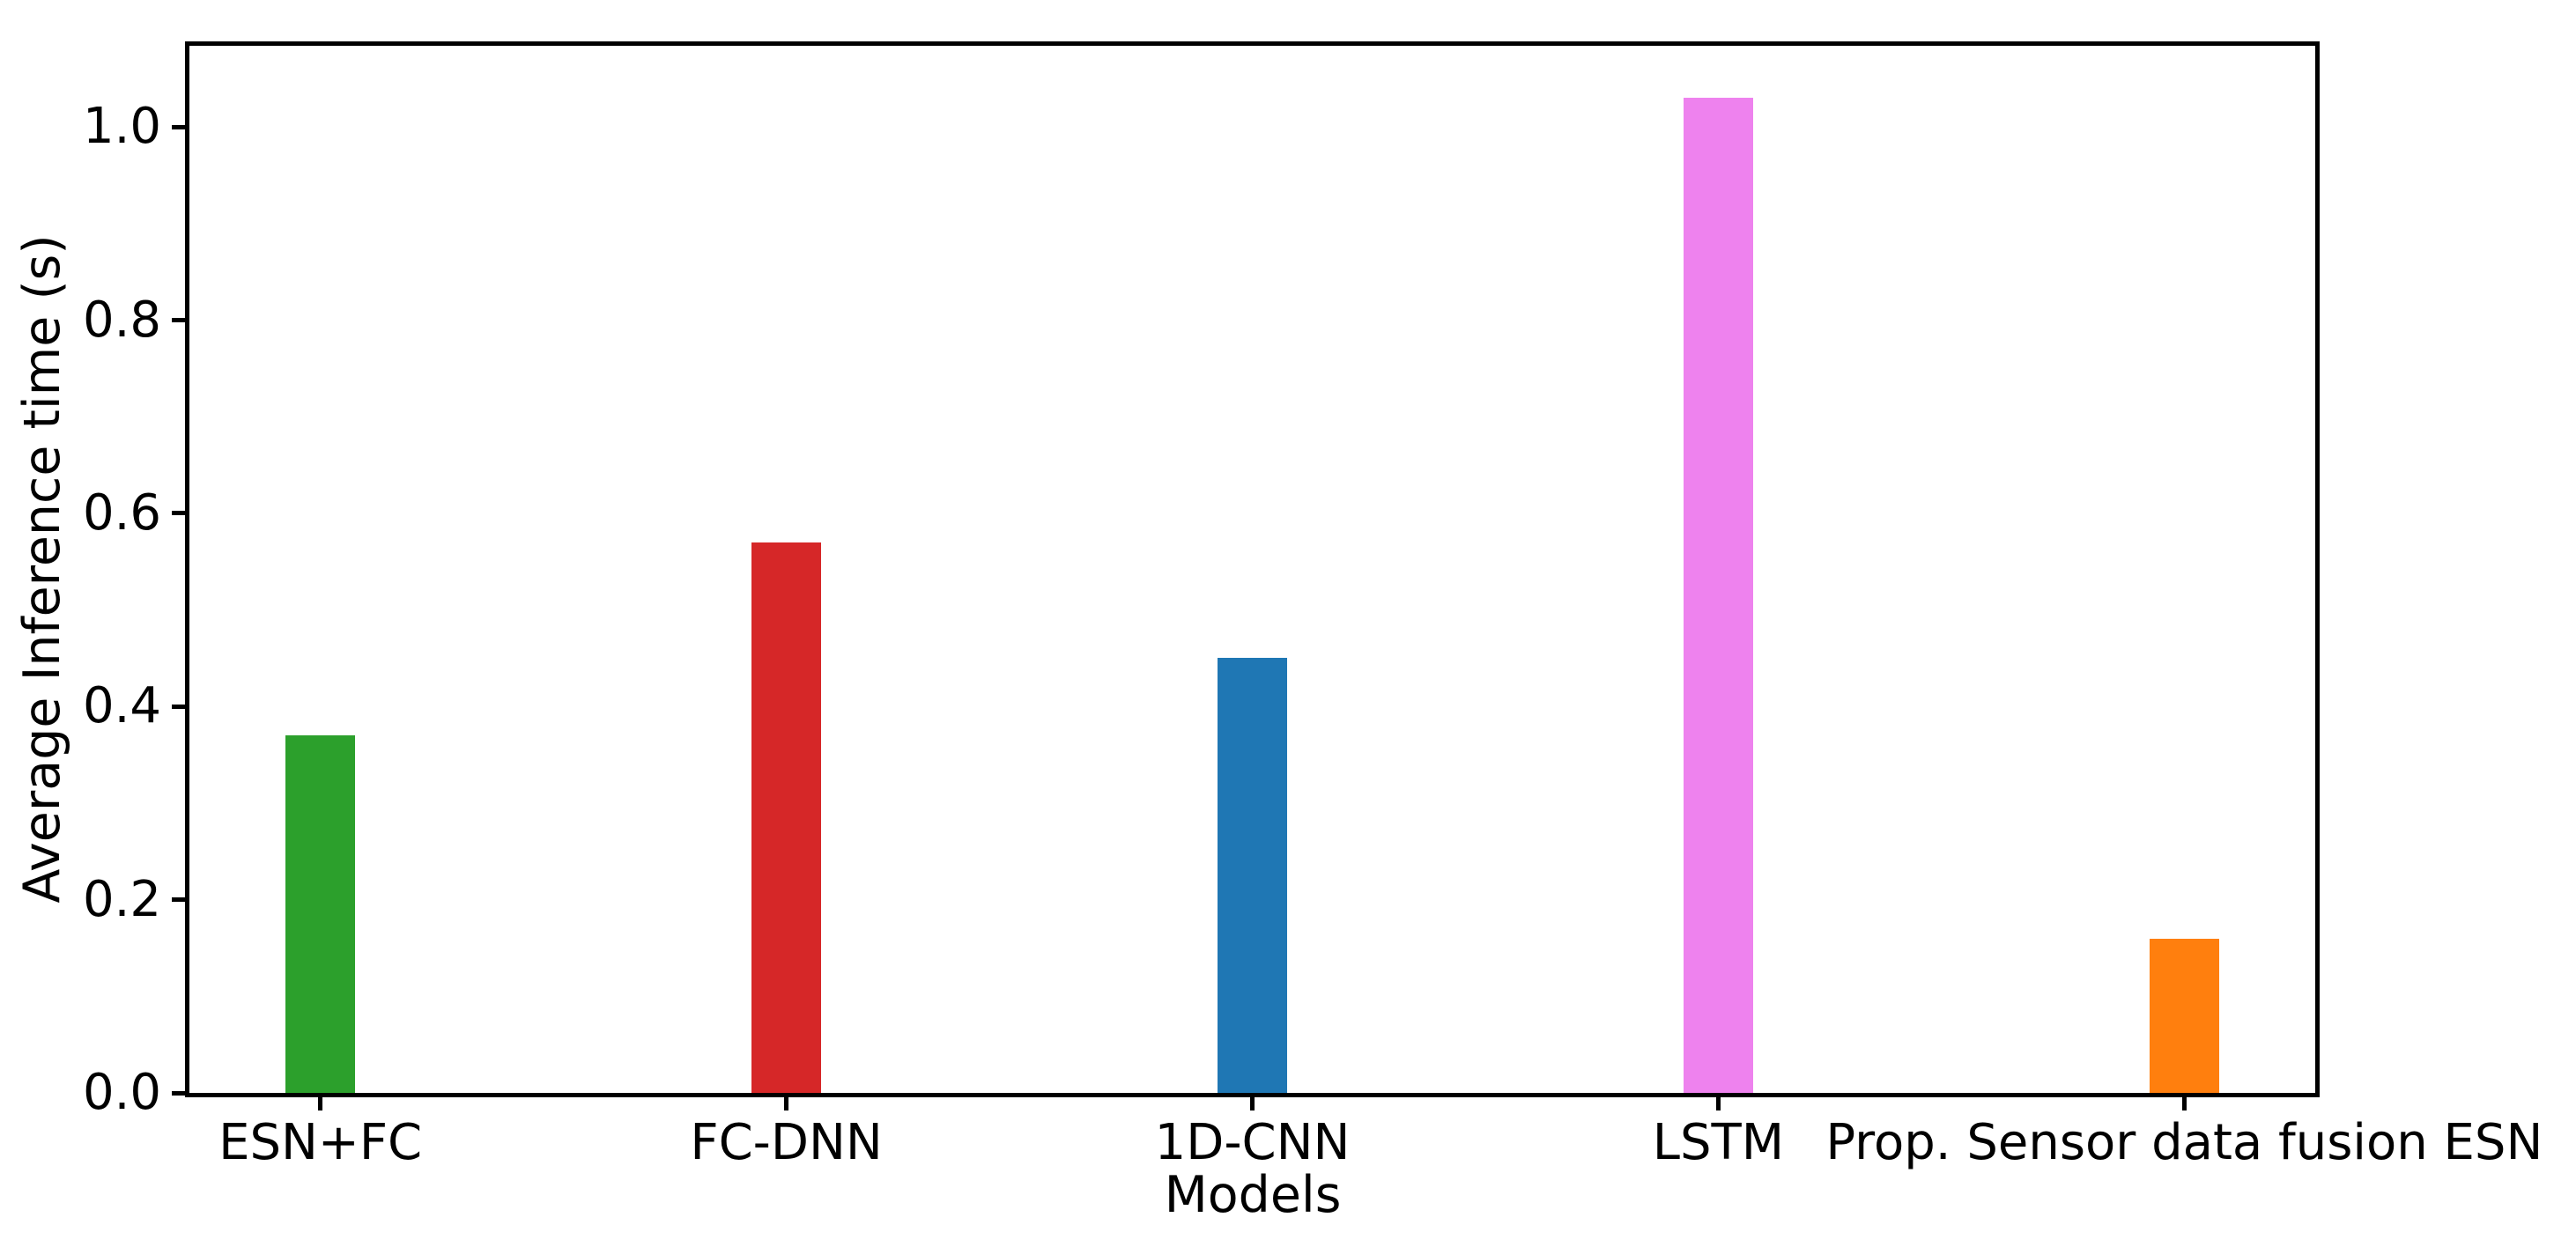  Describe the element at coordinates (320, 914) in the screenshot. I see `bar-esn-fc` at that location.